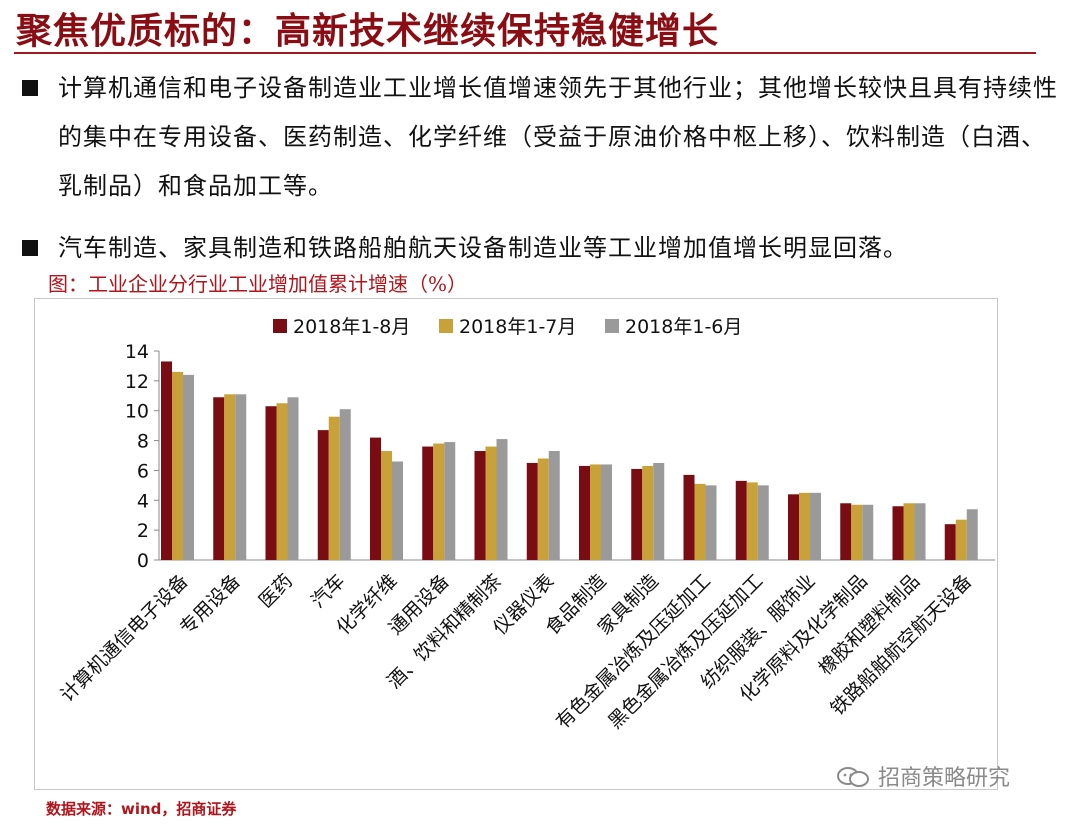 The image size is (1080, 824). Describe the element at coordinates (276, 591) in the screenshot. I see `x-tick-label: 医药` at that location.